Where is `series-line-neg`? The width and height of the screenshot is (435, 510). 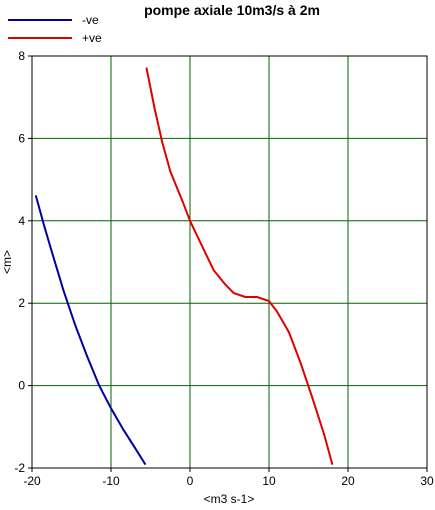
series-line-neg is located at coordinates (90, 330).